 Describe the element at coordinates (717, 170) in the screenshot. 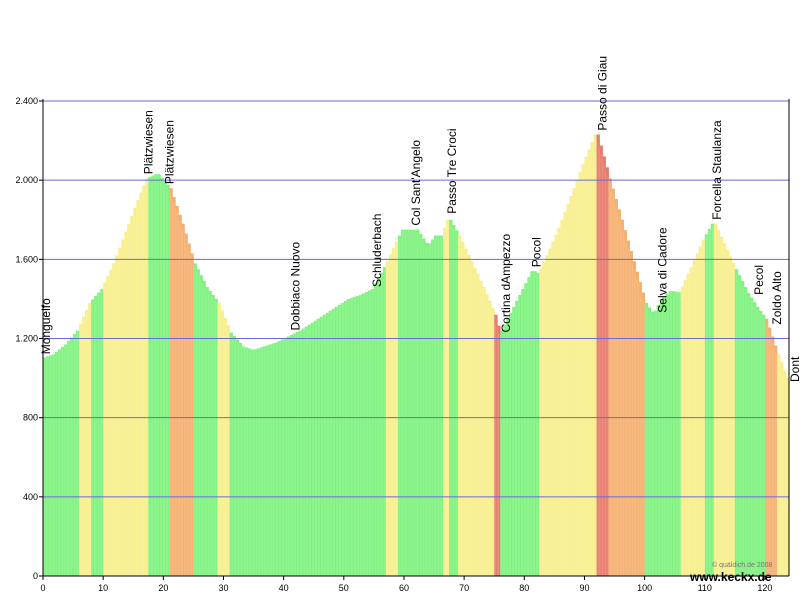

I see `waypoint-label: Forcella Staulanza` at that location.